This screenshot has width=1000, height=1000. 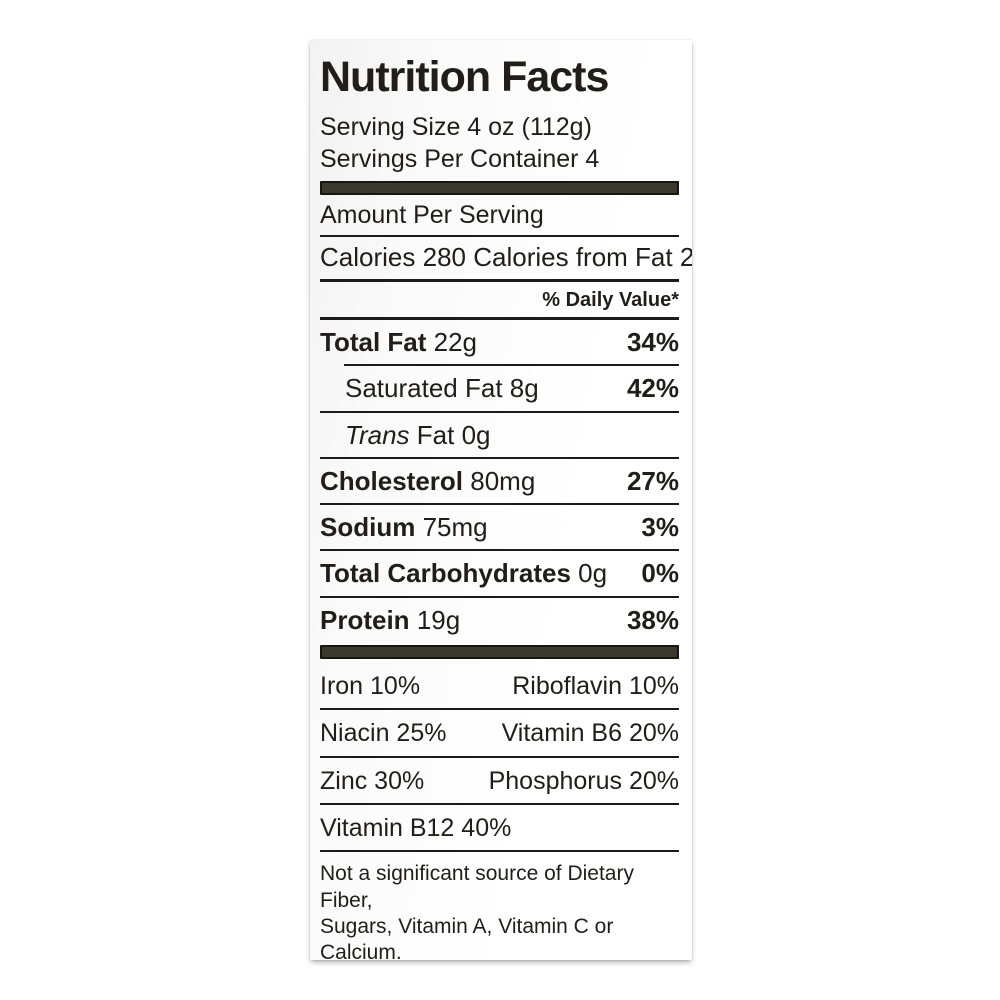 What do you see at coordinates (370, 686) in the screenshot?
I see `micronutrient-left: Iron 10%` at bounding box center [370, 686].